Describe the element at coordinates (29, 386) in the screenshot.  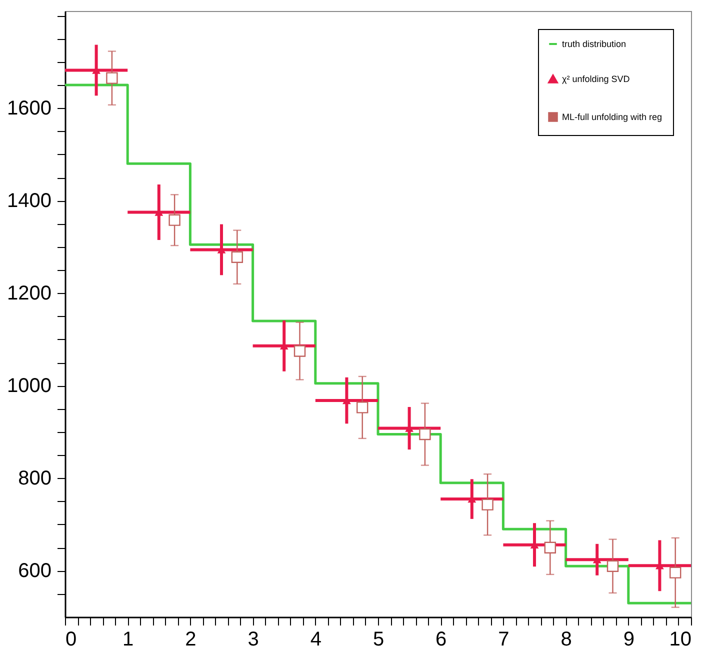
I see `y-tick-label: 1000` at that location.